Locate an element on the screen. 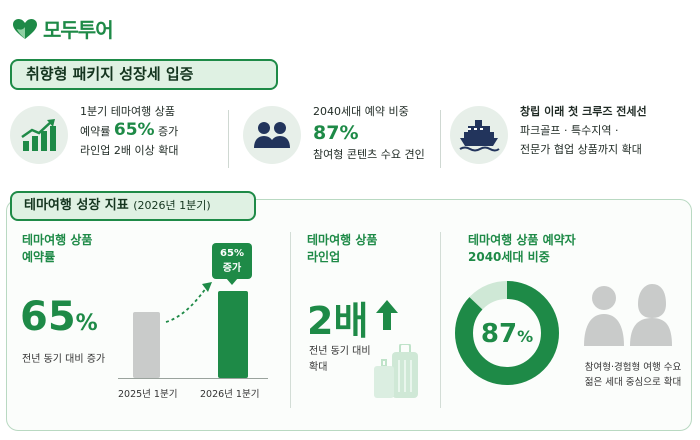 Image resolution: width=700 pixels, height=440 pixels. growth-chart-icon is located at coordinates (39, 135).